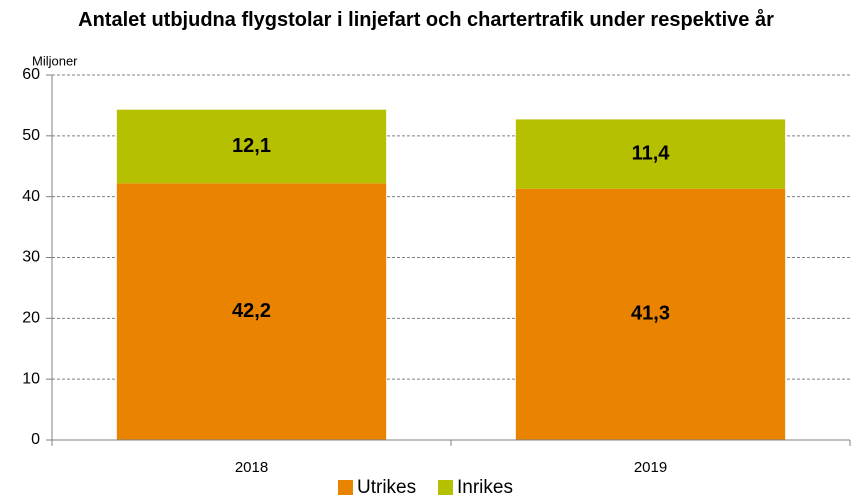 Image resolution: width=852 pixels, height=498 pixels. Describe the element at coordinates (35, 439) in the screenshot. I see `y-tick-label: 0` at that location.